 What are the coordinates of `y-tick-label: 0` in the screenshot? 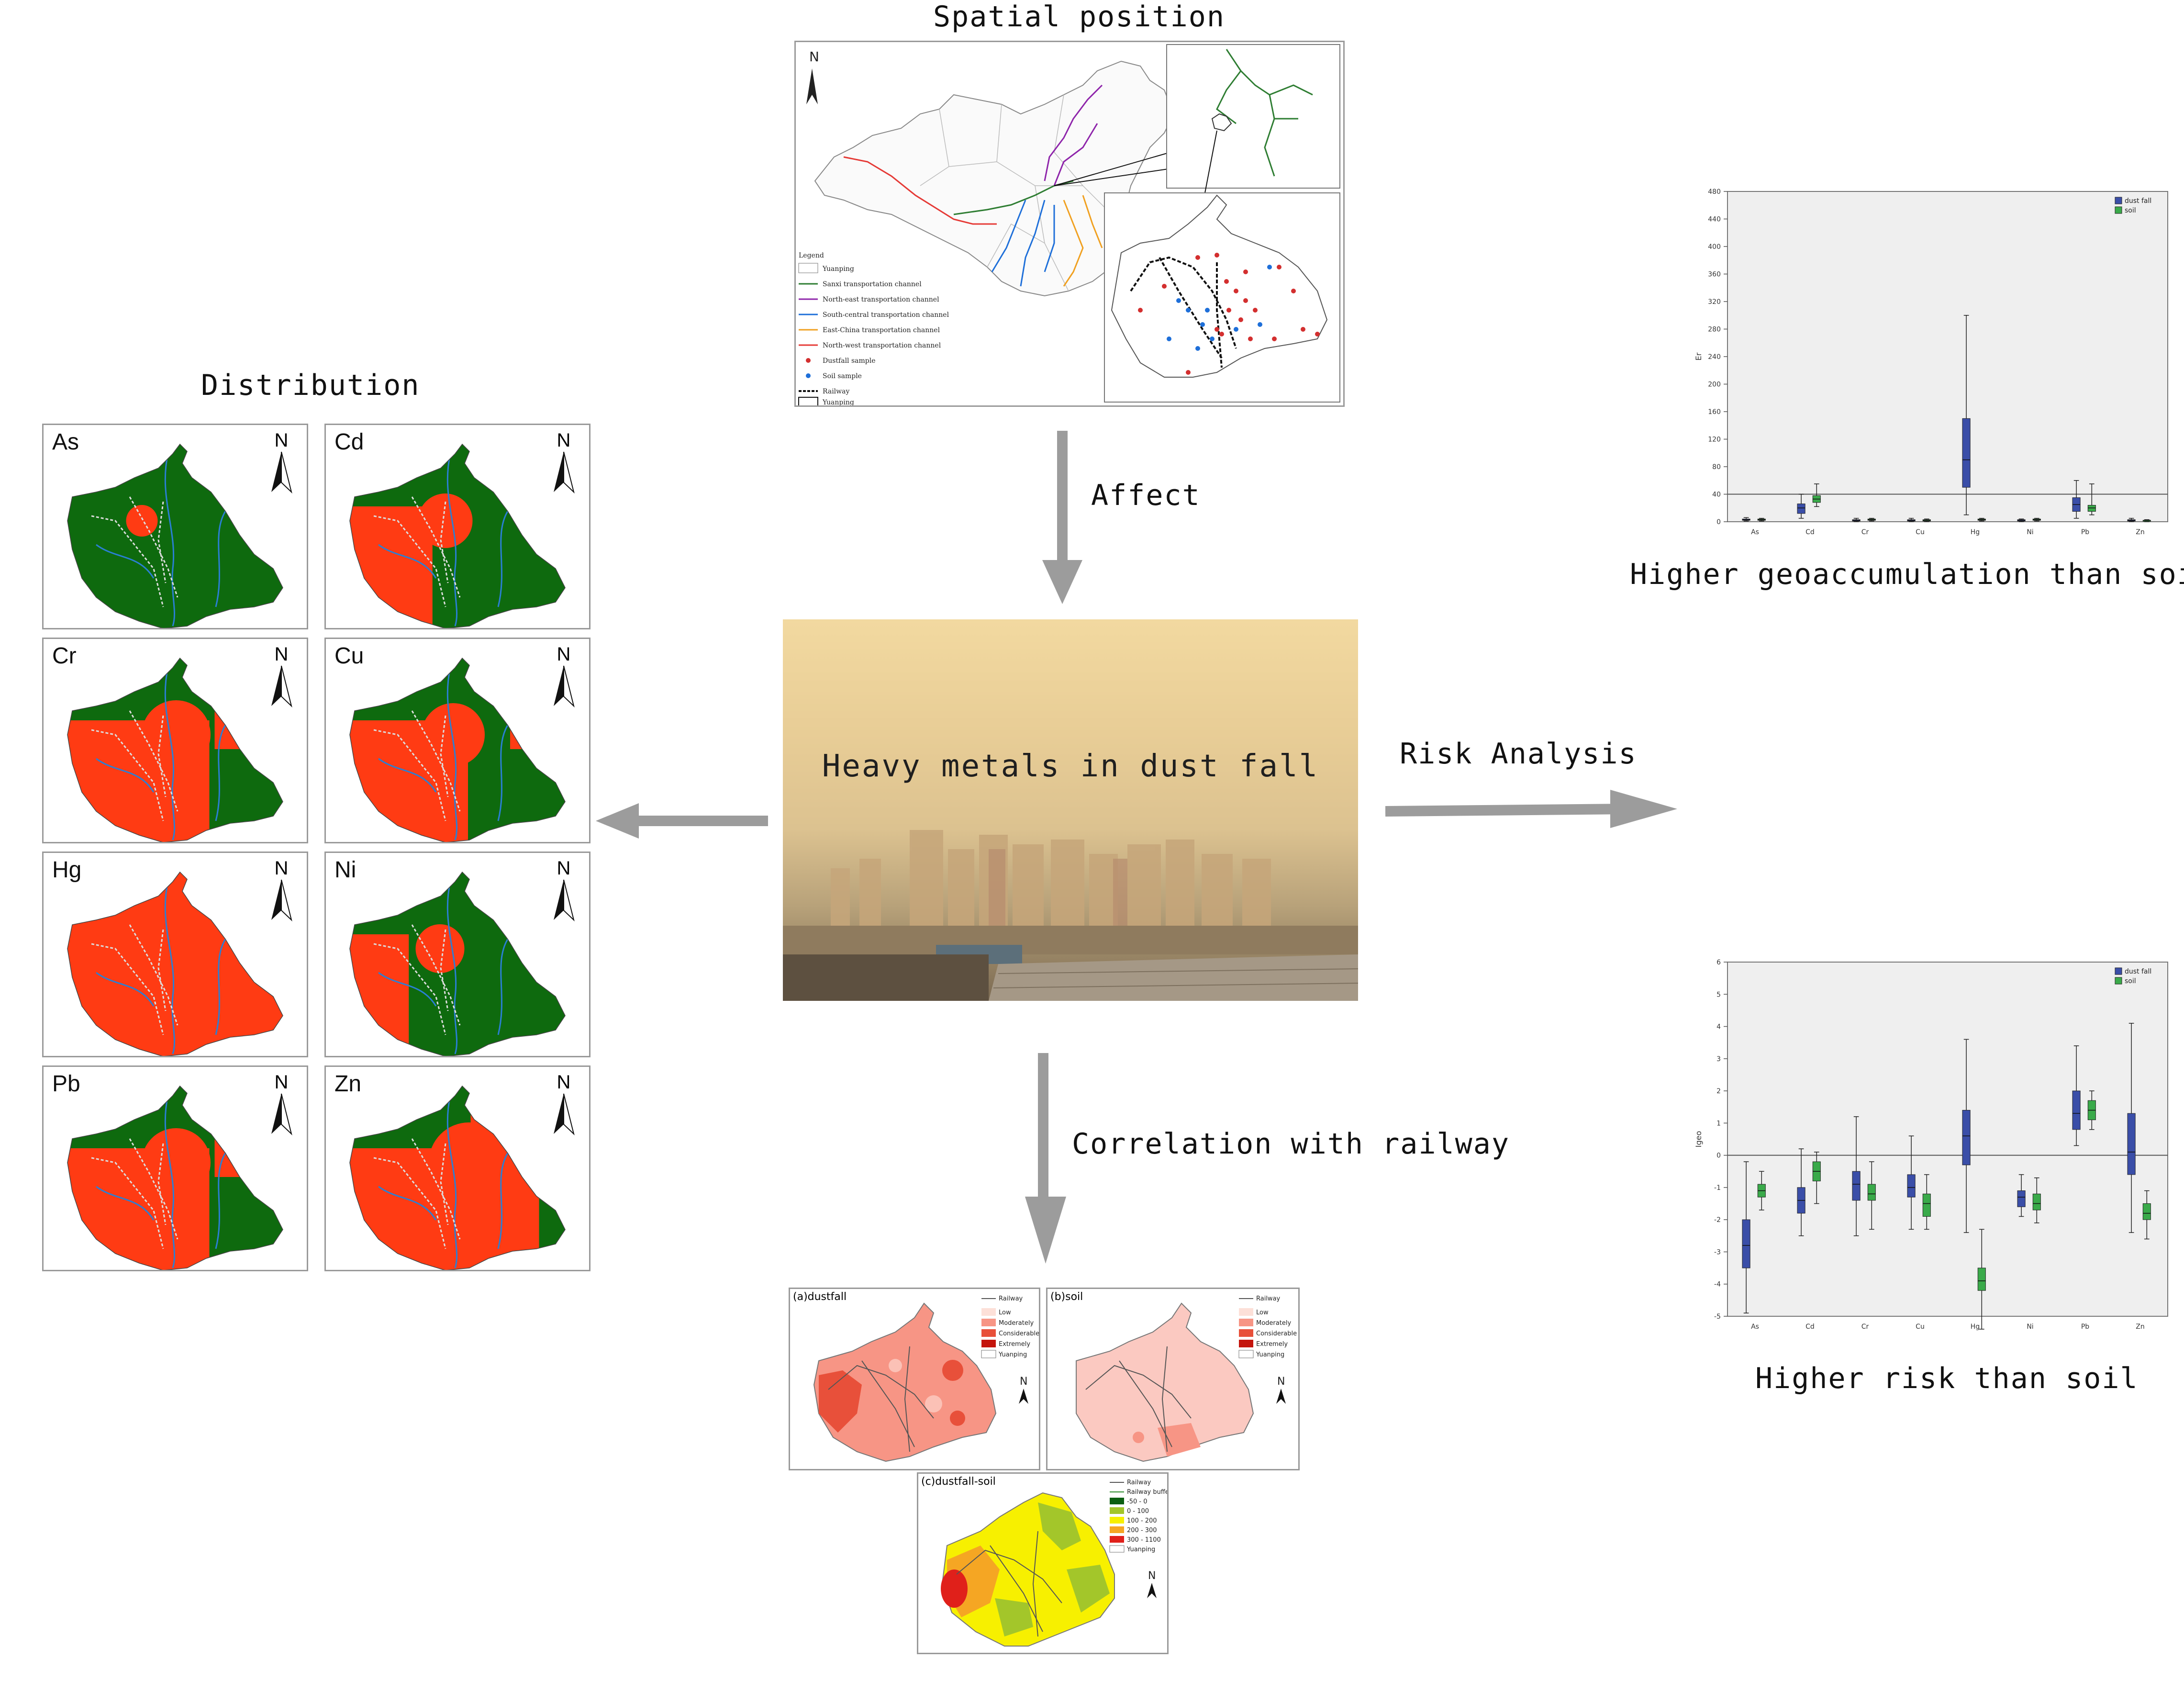 It's located at (1719, 522).